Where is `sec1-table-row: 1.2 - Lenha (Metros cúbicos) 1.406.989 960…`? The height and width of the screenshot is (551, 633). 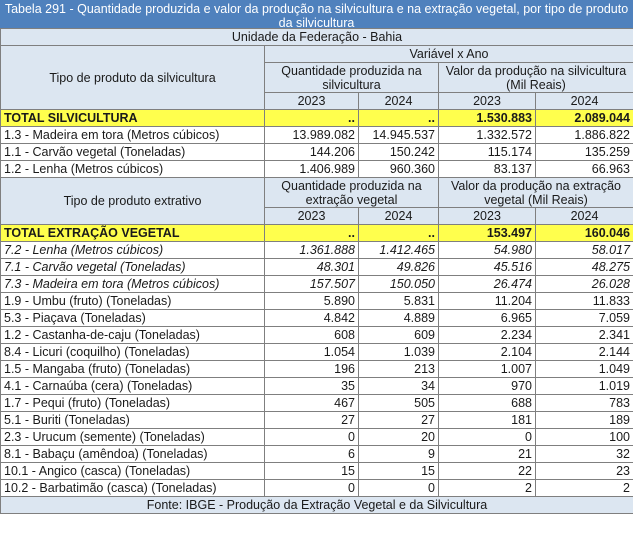
sec1-table-row: 1.2 - Lenha (Metros cúbicos) 1.406.989 960… is located at coordinates (316, 169).